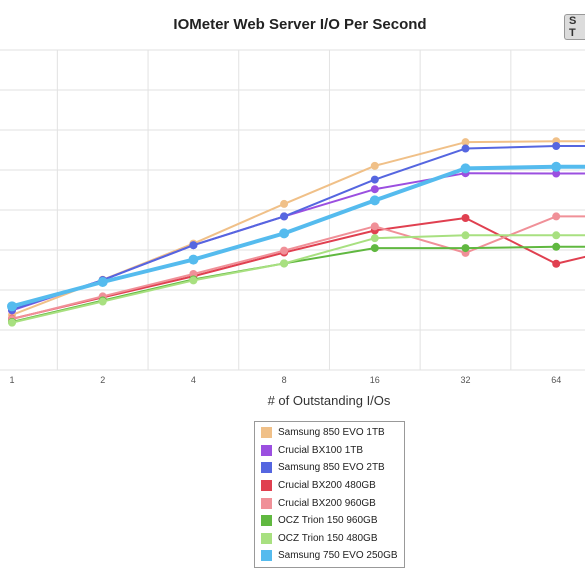 The width and height of the screenshot is (585, 585). I want to click on x-tick-label: 2, so click(102, 380).